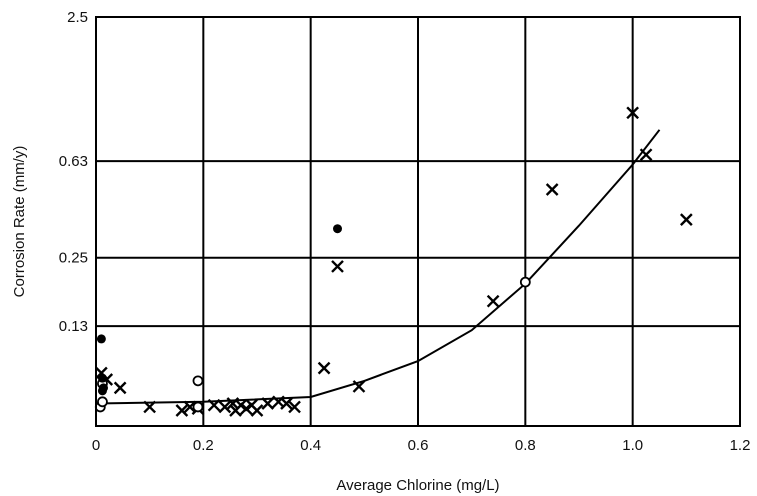  What do you see at coordinates (418, 445) in the screenshot?
I see `x-tick-label: 0.6` at bounding box center [418, 445].